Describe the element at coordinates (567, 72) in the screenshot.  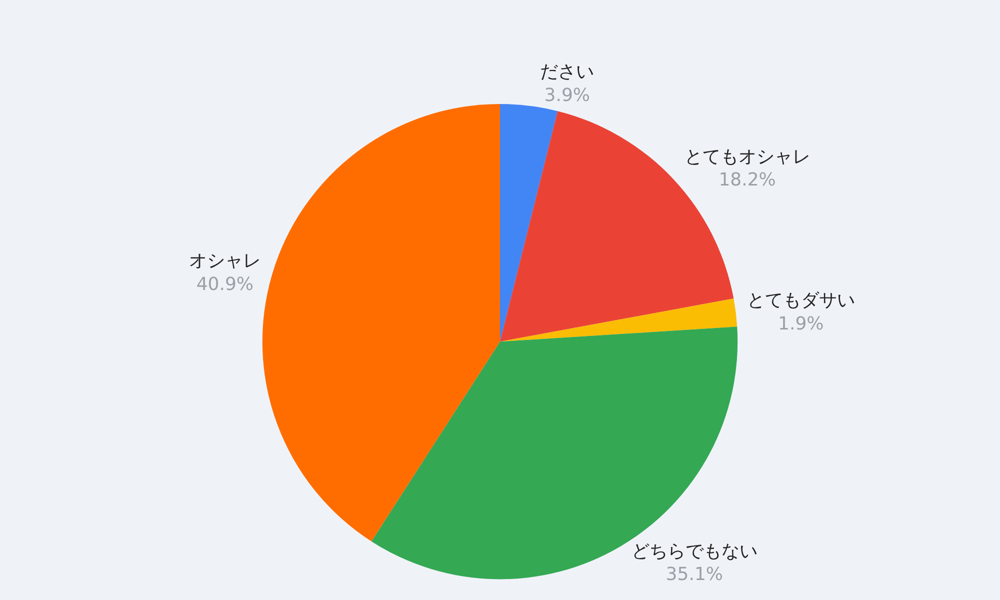
I see `slice-label: ださい` at that location.